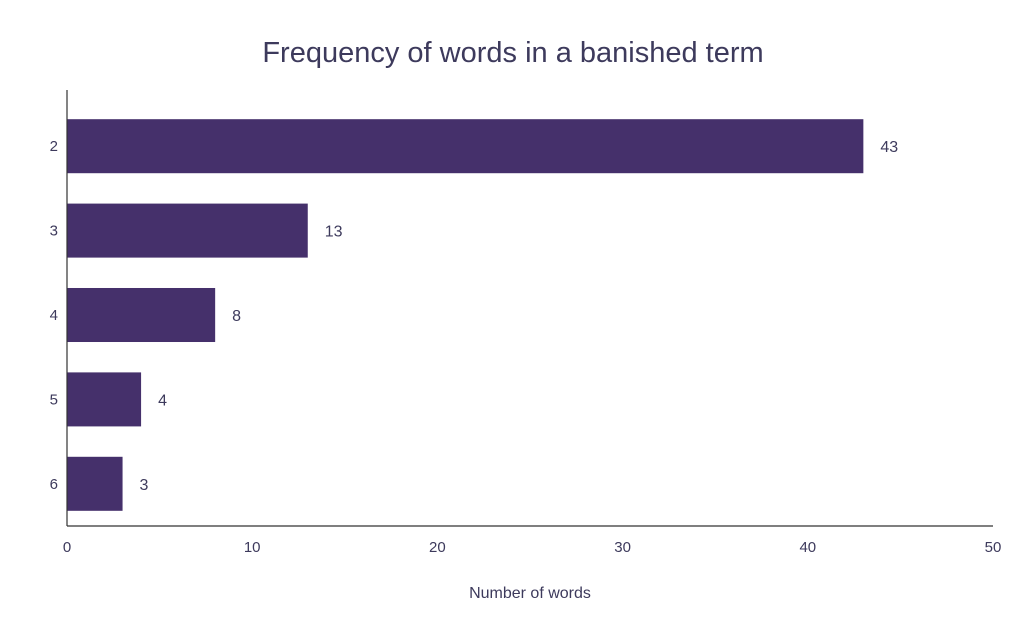 The height and width of the screenshot is (634, 1024). Describe the element at coordinates (252, 547) in the screenshot. I see `x-tick-label-10: 10` at that location.